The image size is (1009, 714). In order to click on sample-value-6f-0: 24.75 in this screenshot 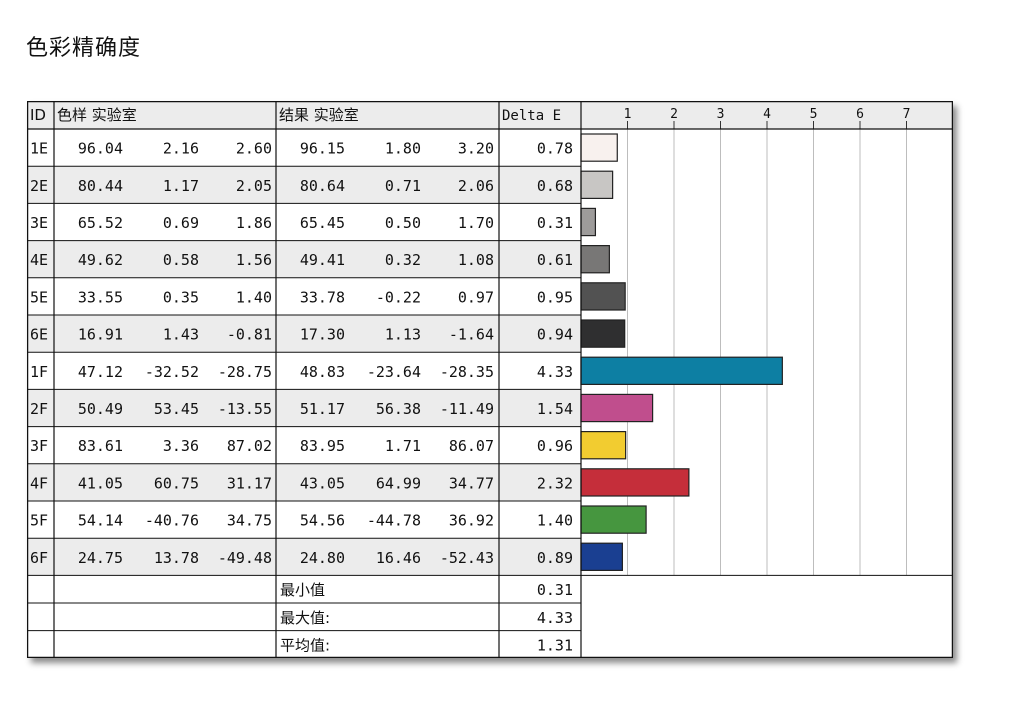, I will do `click(100, 558)`.